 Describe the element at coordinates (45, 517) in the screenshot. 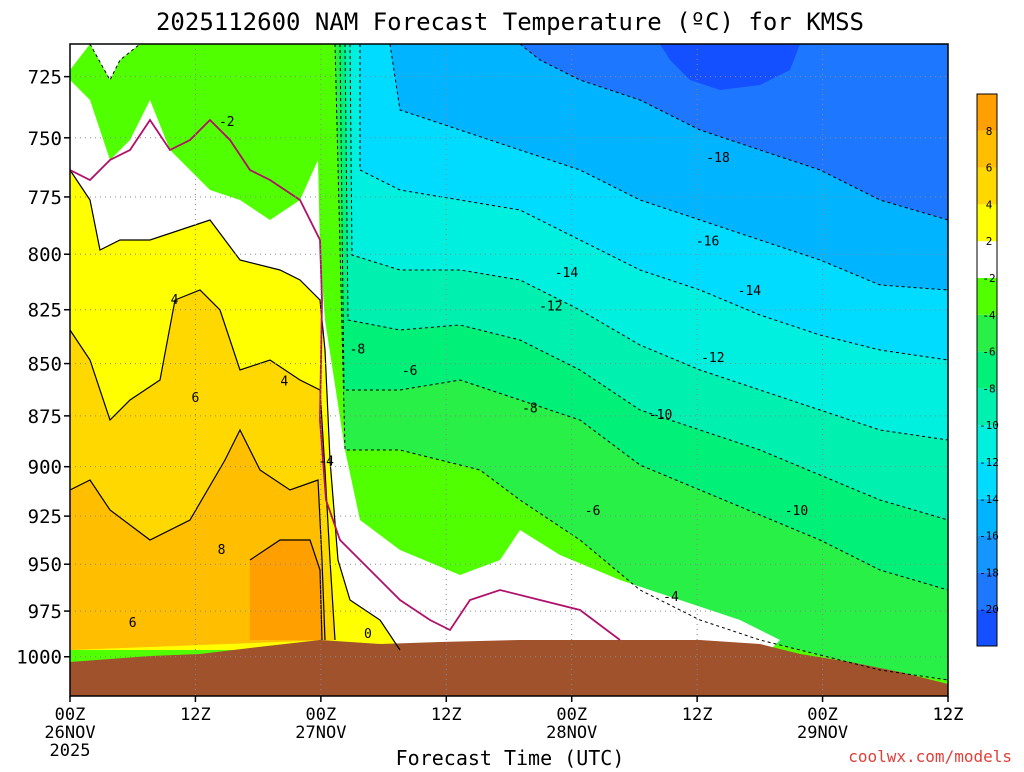

I see `y-tick-label: 925` at that location.